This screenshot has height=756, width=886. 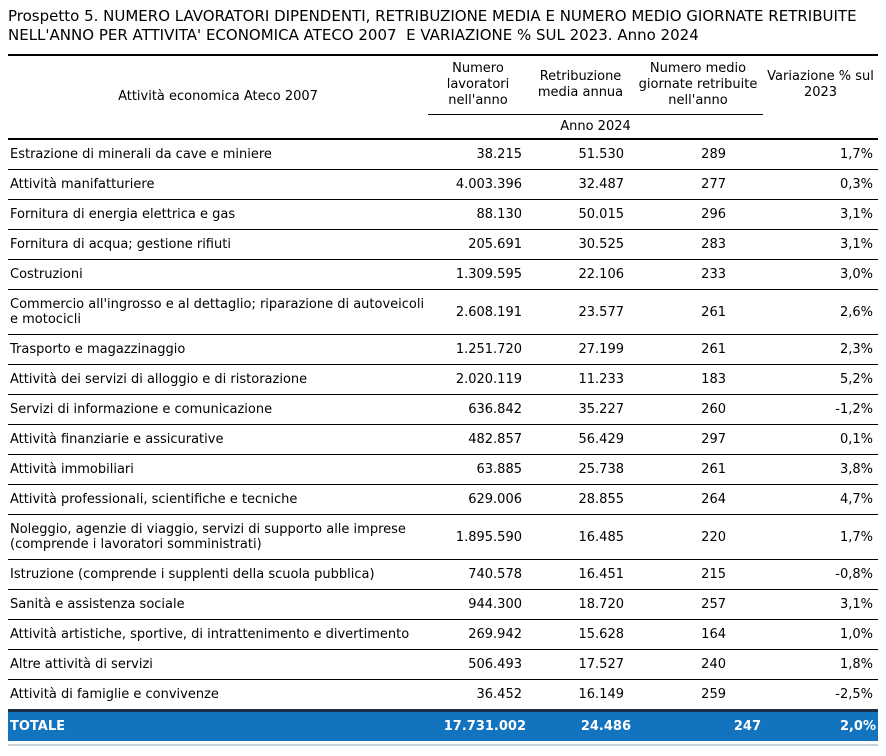 I want to click on cell-workers: 740.578, so click(x=478, y=574).